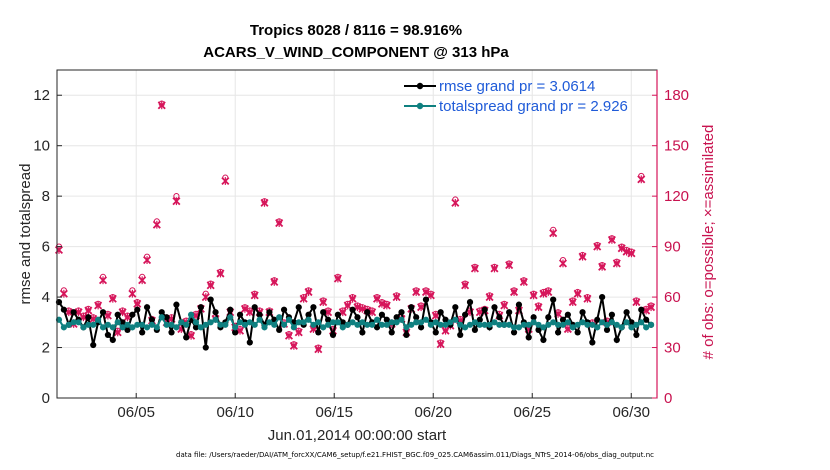  Describe the element at coordinates (357, 435) in the screenshot. I see `x-axis-label: Jun.01,2014 00:00:00 start` at that location.